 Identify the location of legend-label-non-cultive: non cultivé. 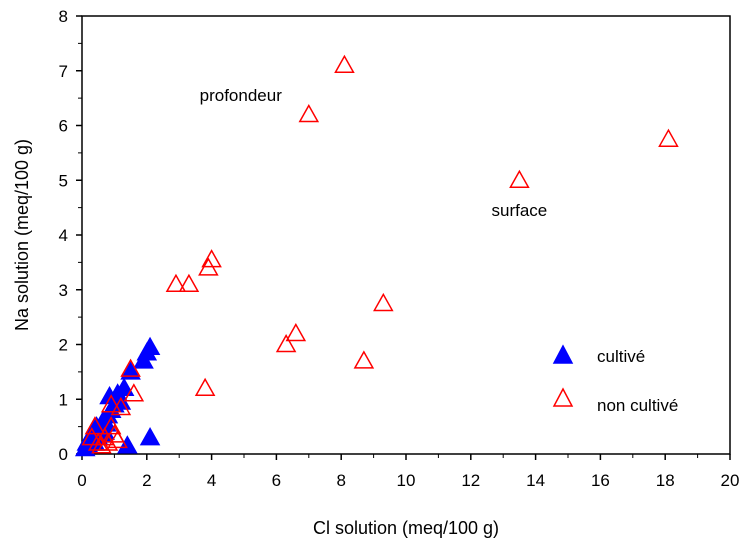
(637, 405).